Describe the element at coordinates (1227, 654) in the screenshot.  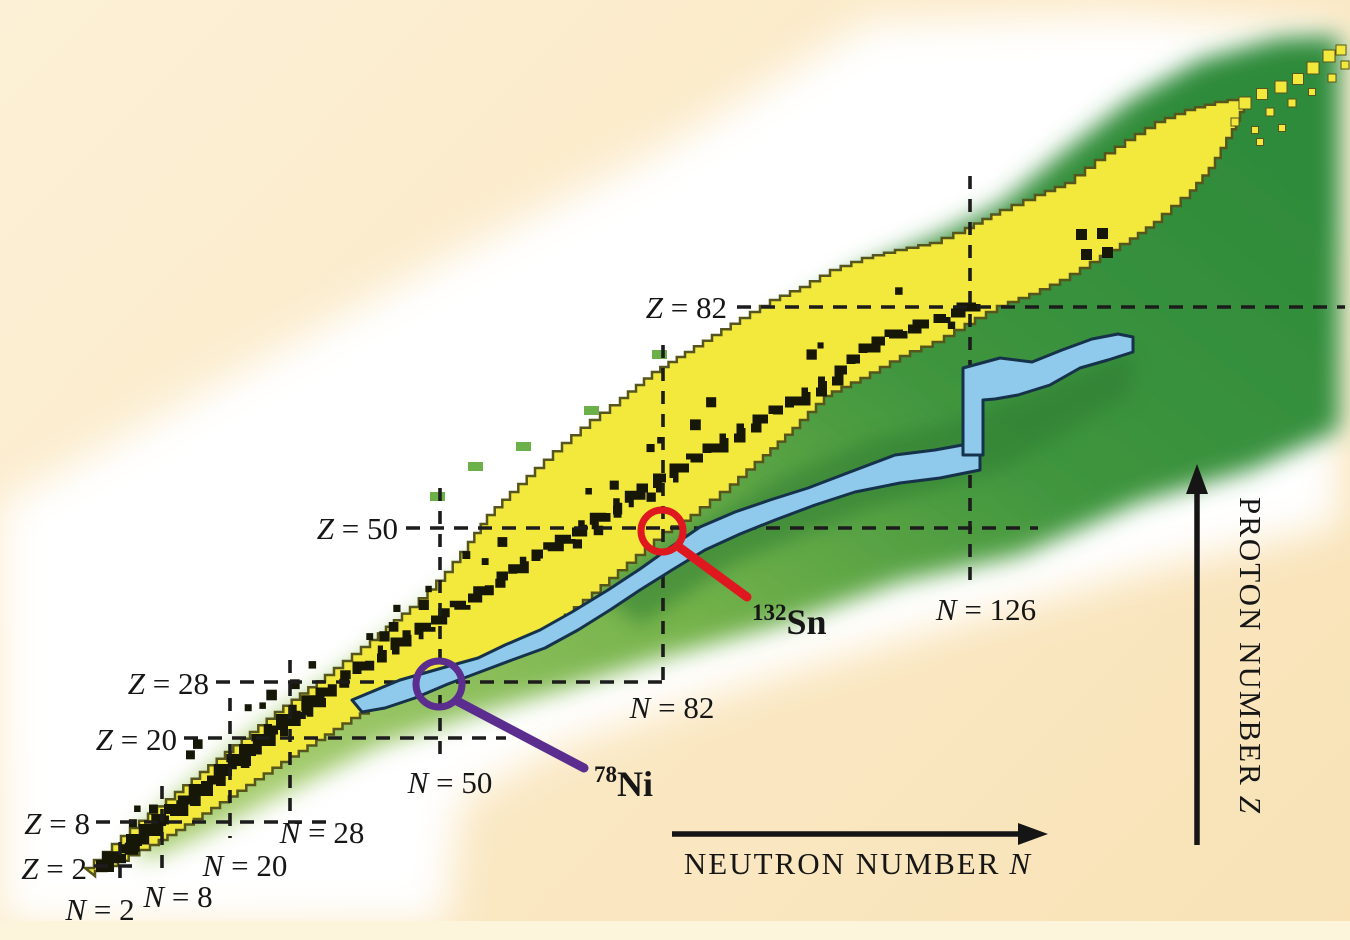
I see `proton-axis: PROTON NUMBERZ` at that location.